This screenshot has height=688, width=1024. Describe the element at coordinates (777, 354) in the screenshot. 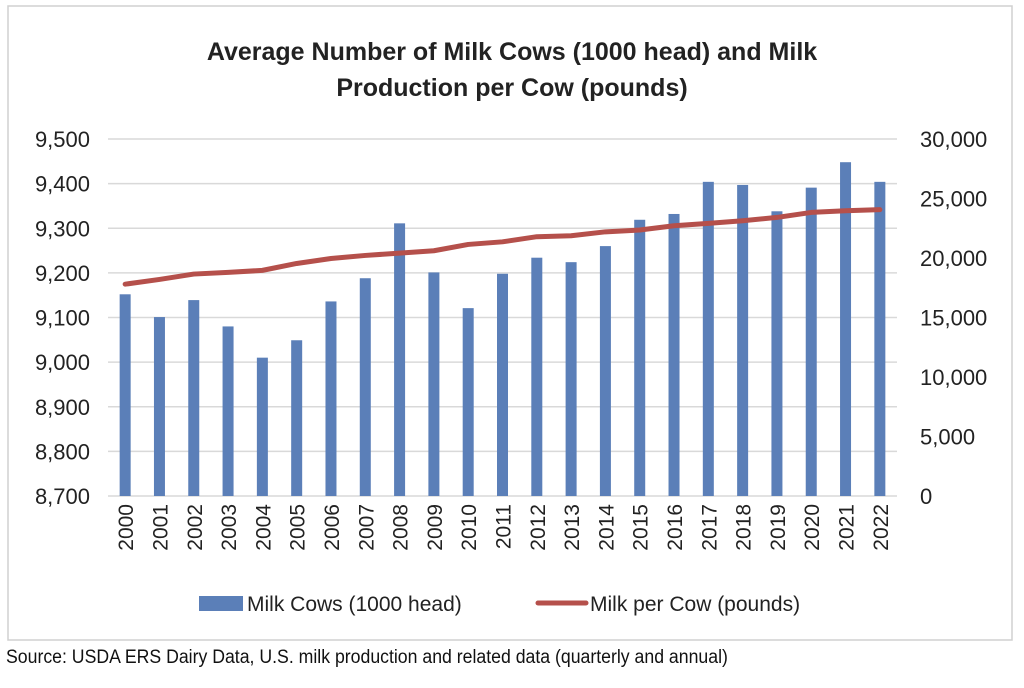

I see `bar-2019` at that location.